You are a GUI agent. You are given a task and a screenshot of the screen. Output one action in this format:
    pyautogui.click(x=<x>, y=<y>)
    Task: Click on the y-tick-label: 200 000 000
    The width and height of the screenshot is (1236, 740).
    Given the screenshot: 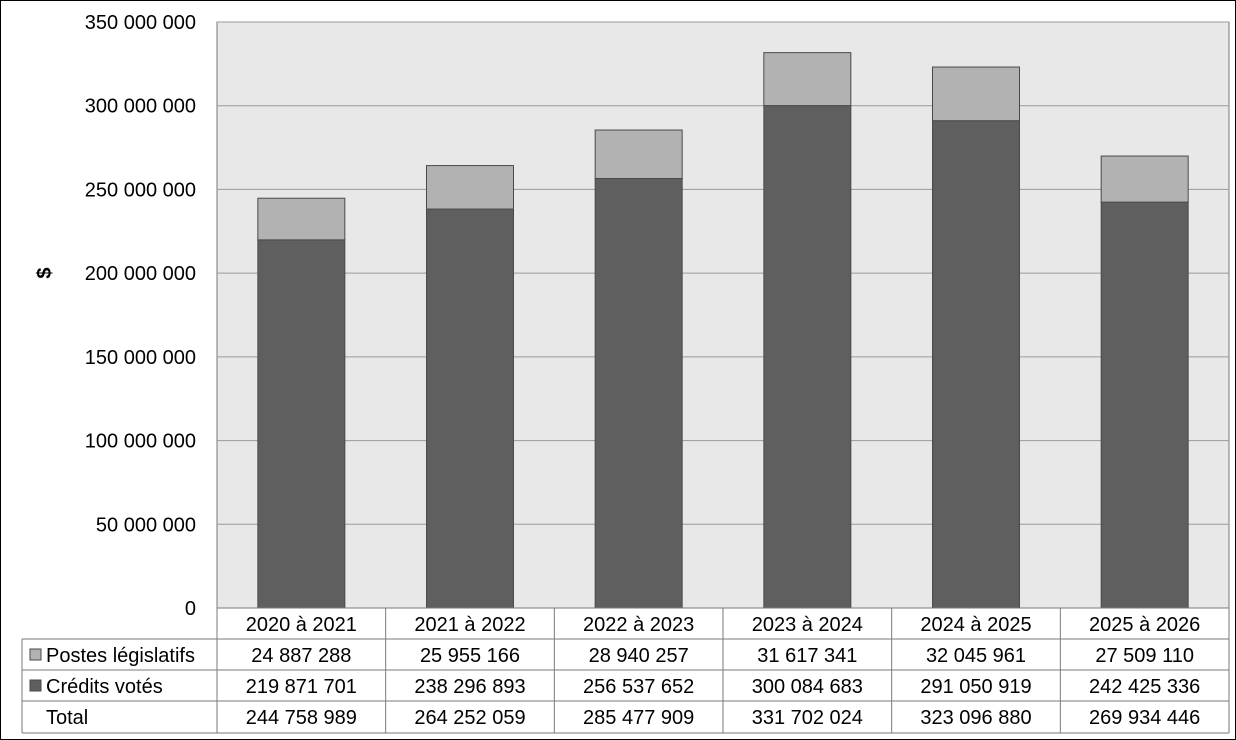 What is the action you would take?
    pyautogui.click(x=140, y=274)
    